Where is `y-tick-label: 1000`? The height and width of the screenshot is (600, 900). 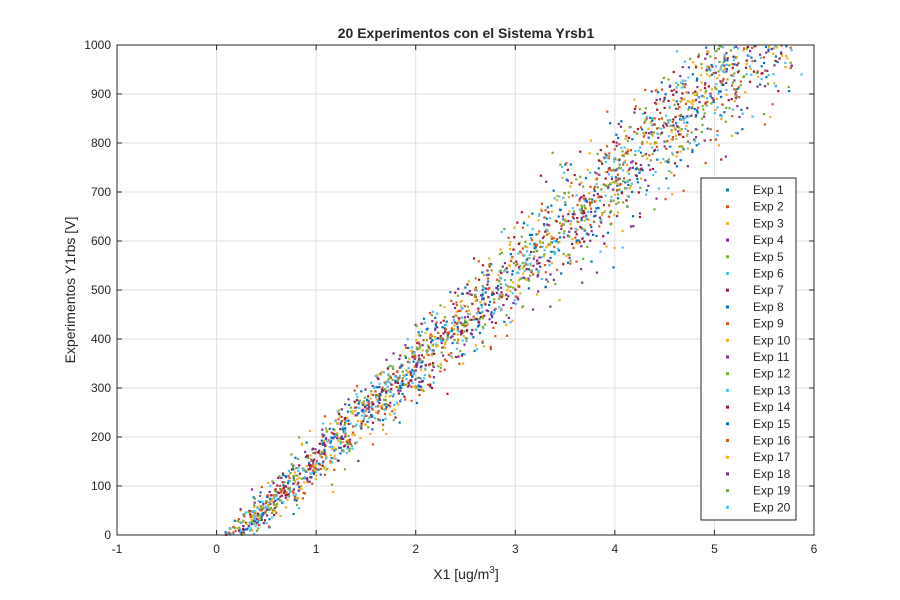 y-tick-label: 1000 is located at coordinates (97, 45).